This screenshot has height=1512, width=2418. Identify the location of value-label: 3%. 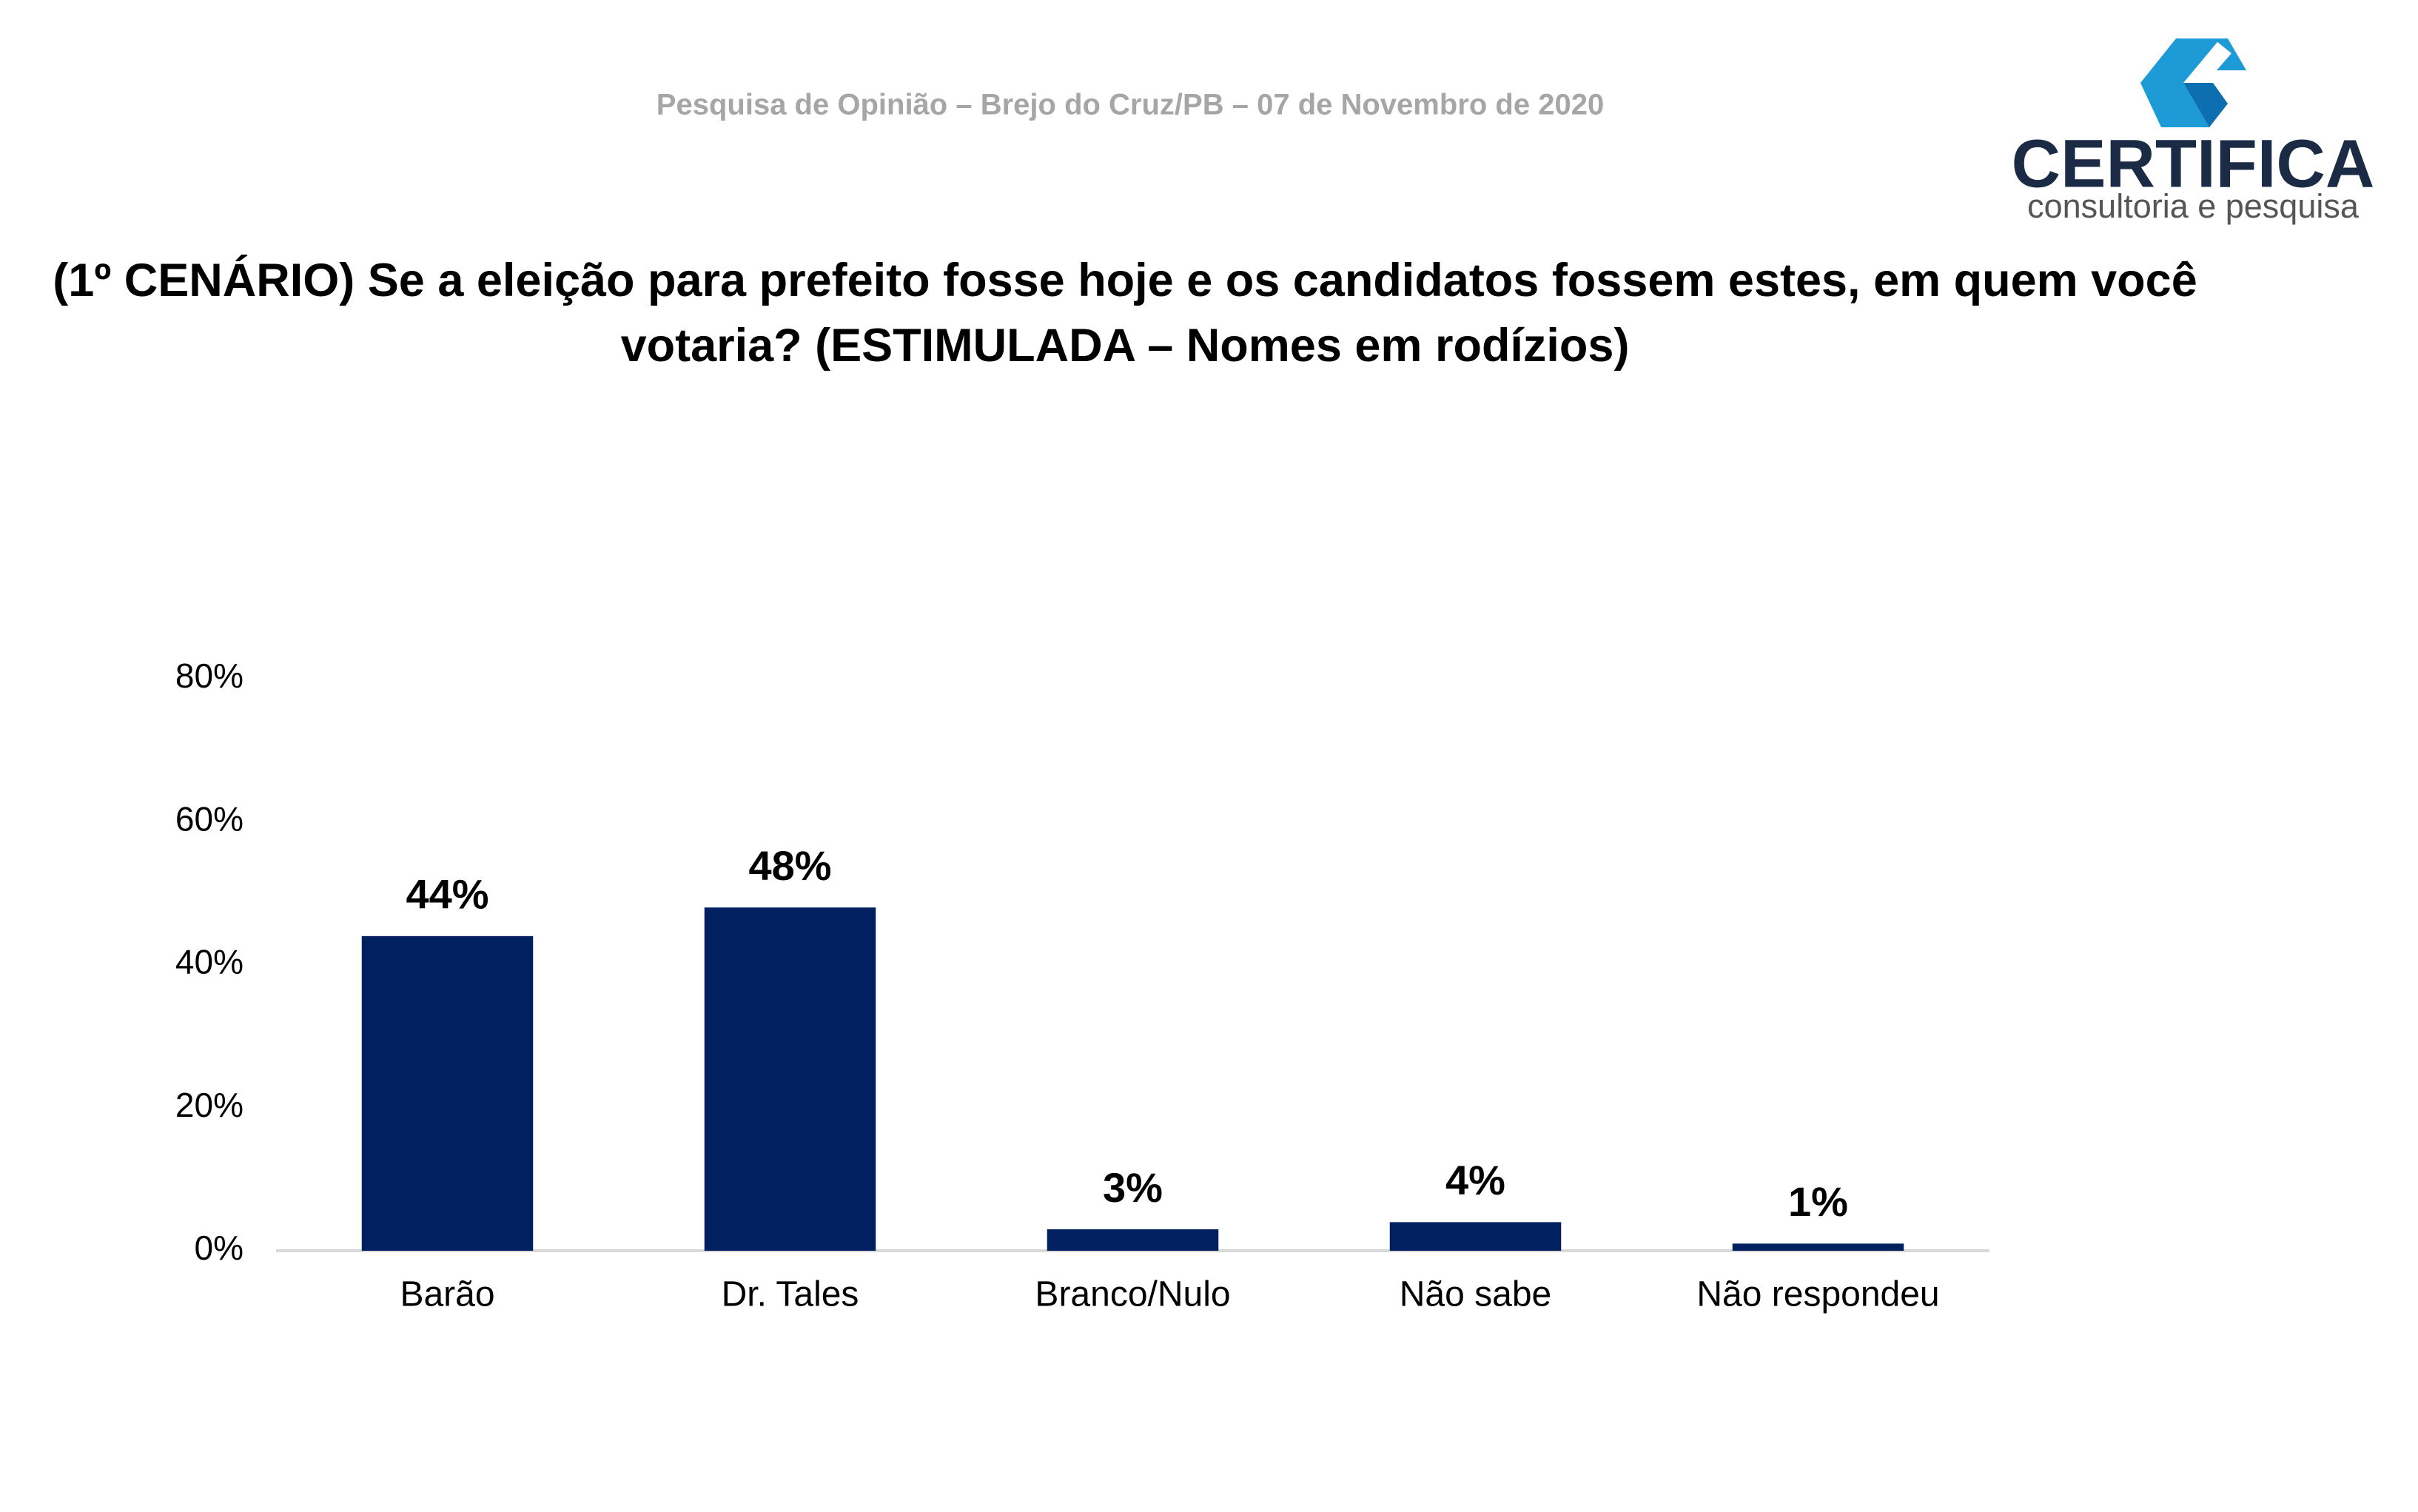
(1133, 1187).